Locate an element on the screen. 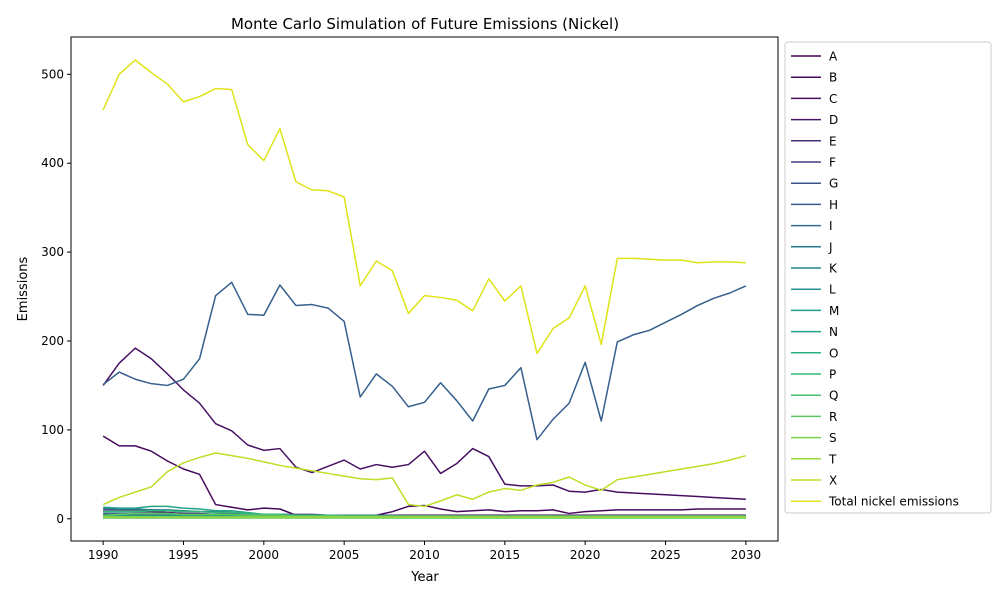 The image size is (1000, 600). x-tick-label-7: 2025 is located at coordinates (665, 555).